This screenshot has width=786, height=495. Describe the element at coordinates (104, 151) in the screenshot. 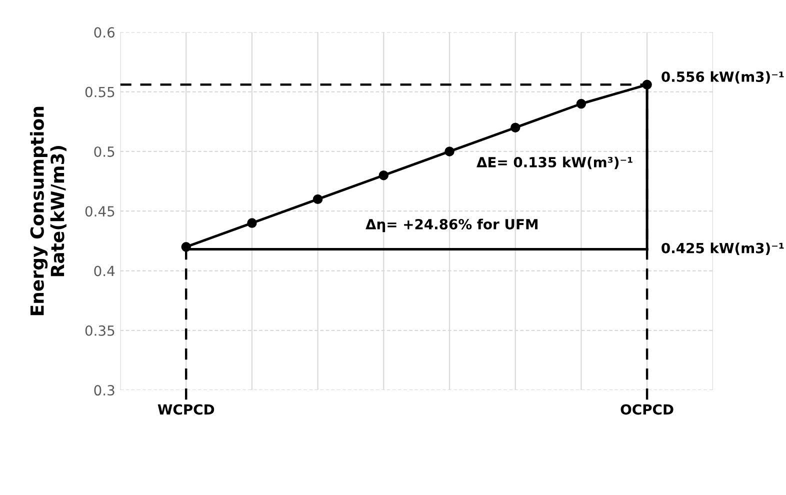

I see `y-tick-label: 0.5` at that location.